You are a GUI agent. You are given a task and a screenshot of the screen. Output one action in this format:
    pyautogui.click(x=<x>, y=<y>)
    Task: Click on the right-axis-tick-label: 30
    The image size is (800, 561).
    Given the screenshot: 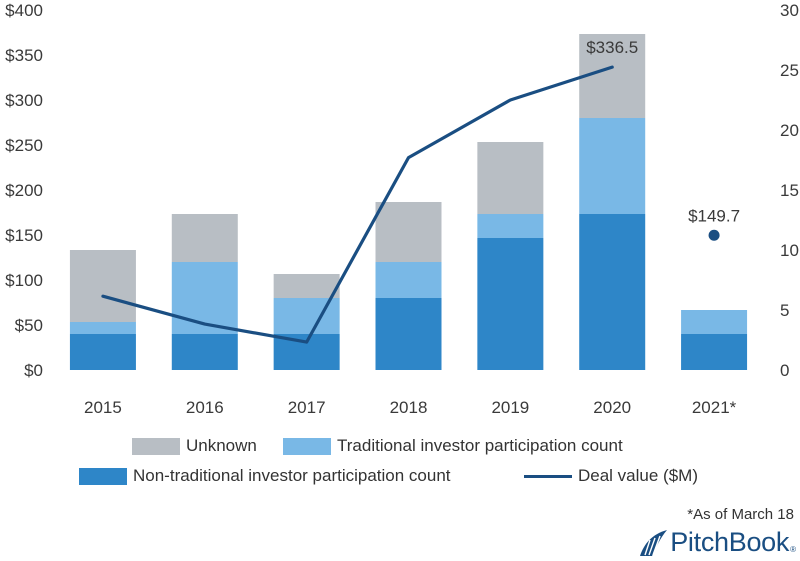 What is the action you would take?
    pyautogui.click(x=789, y=10)
    